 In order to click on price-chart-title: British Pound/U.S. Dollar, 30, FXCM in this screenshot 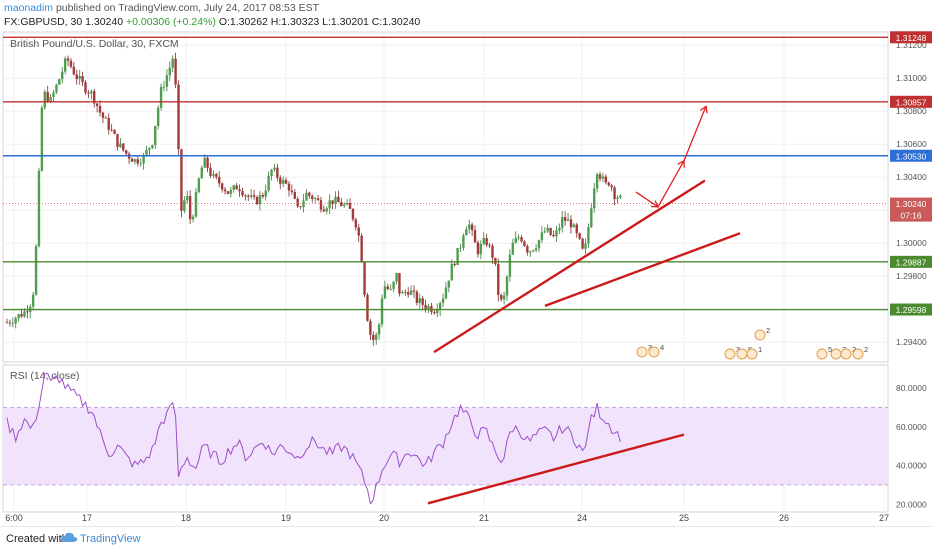, I will do `click(94, 44)`.